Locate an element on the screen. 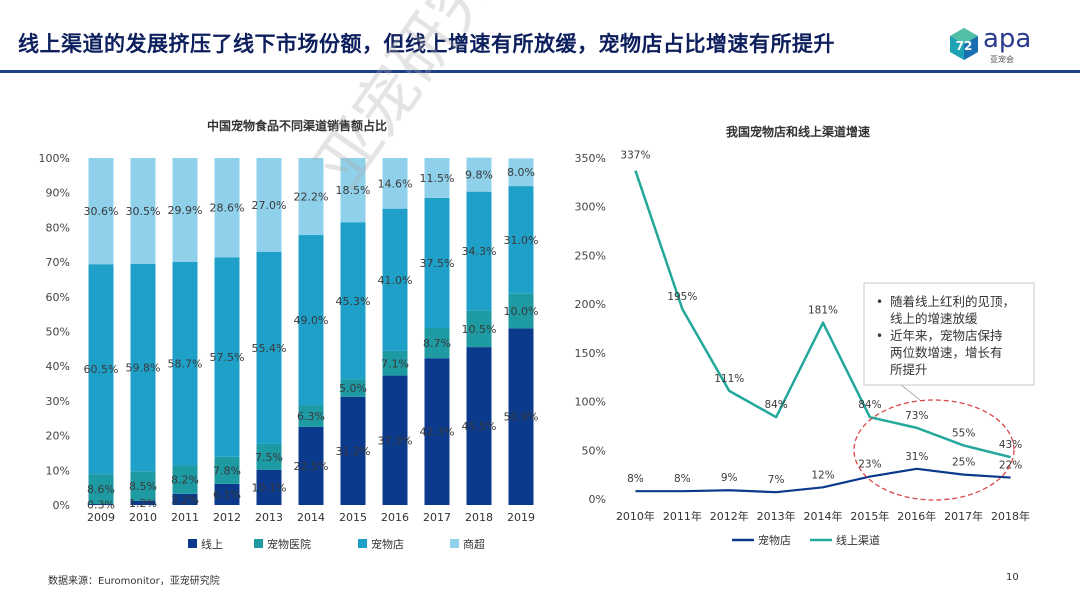 This screenshot has width=1080, height=608. bar-data-label: 10.1% is located at coordinates (269, 487).